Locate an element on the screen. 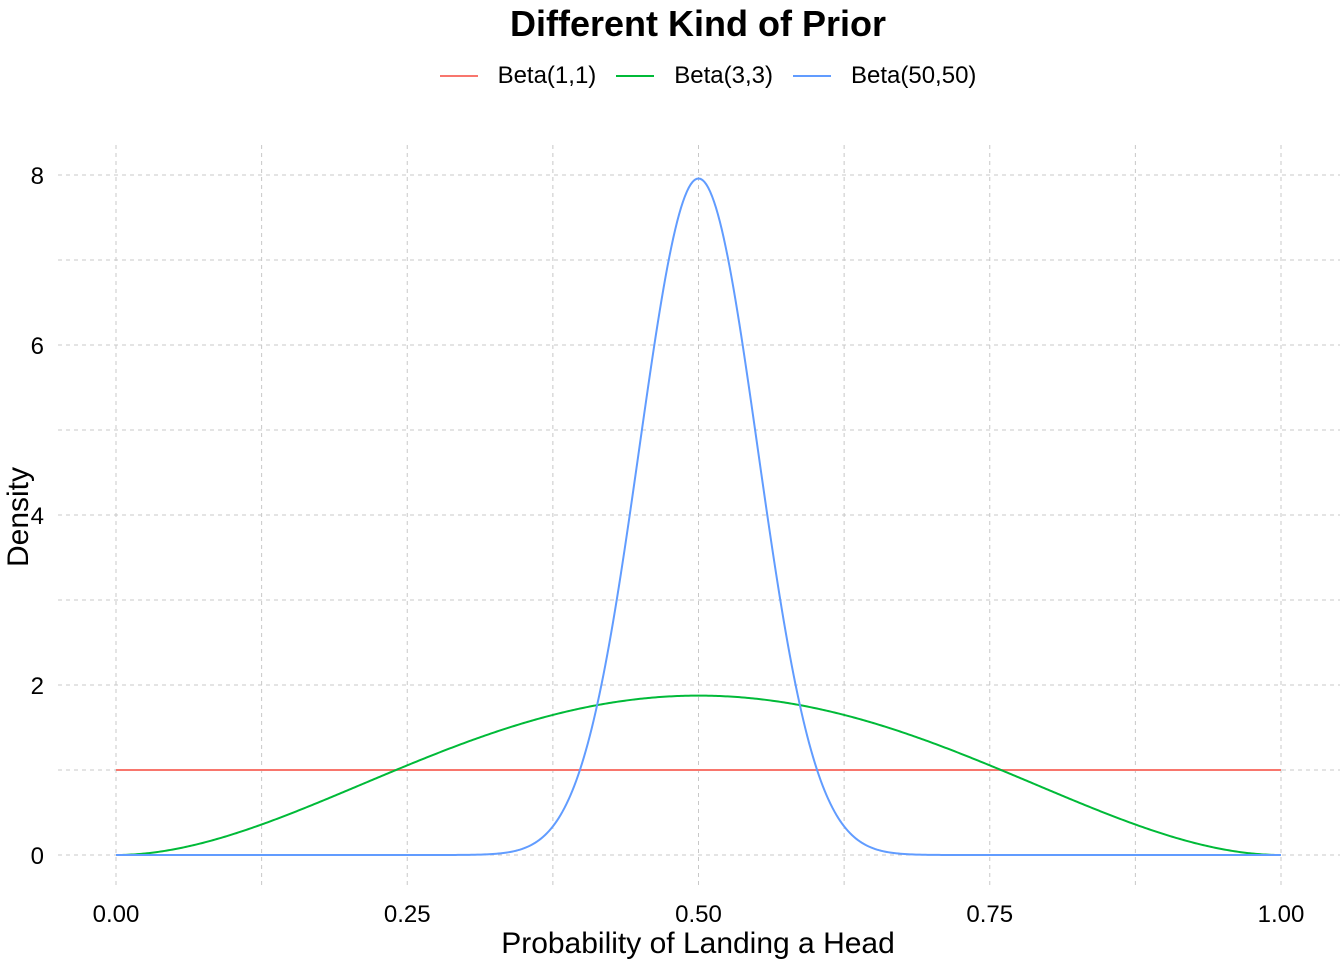 This screenshot has height=960, width=1344. x-tick-label: 0.00 is located at coordinates (116, 914).